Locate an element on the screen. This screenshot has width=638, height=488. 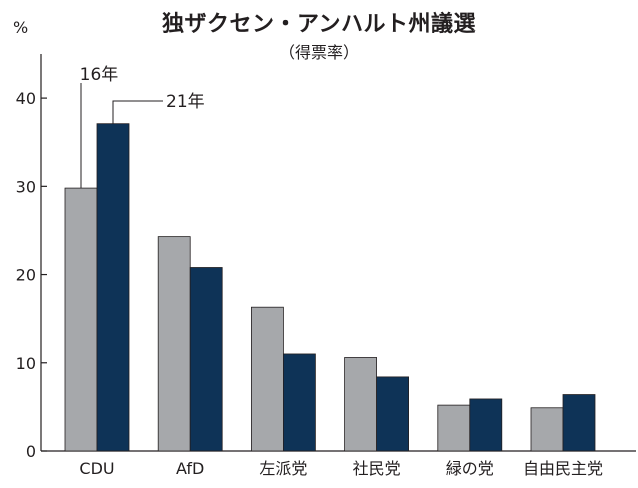
series-label: 21年 is located at coordinates (185, 102).